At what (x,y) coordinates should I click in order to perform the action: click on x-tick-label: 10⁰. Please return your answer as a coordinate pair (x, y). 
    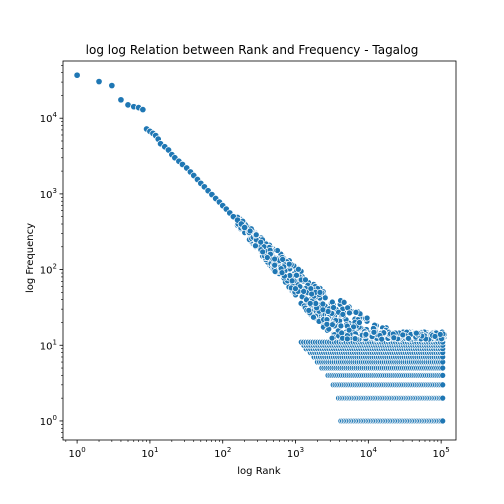
    Looking at the image, I should click on (77, 453).